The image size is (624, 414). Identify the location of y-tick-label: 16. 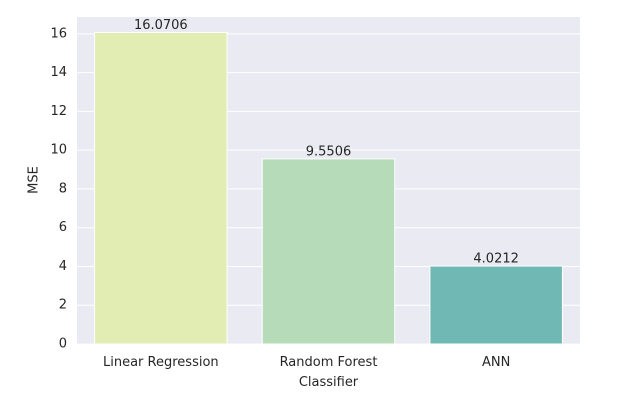
(58, 33).